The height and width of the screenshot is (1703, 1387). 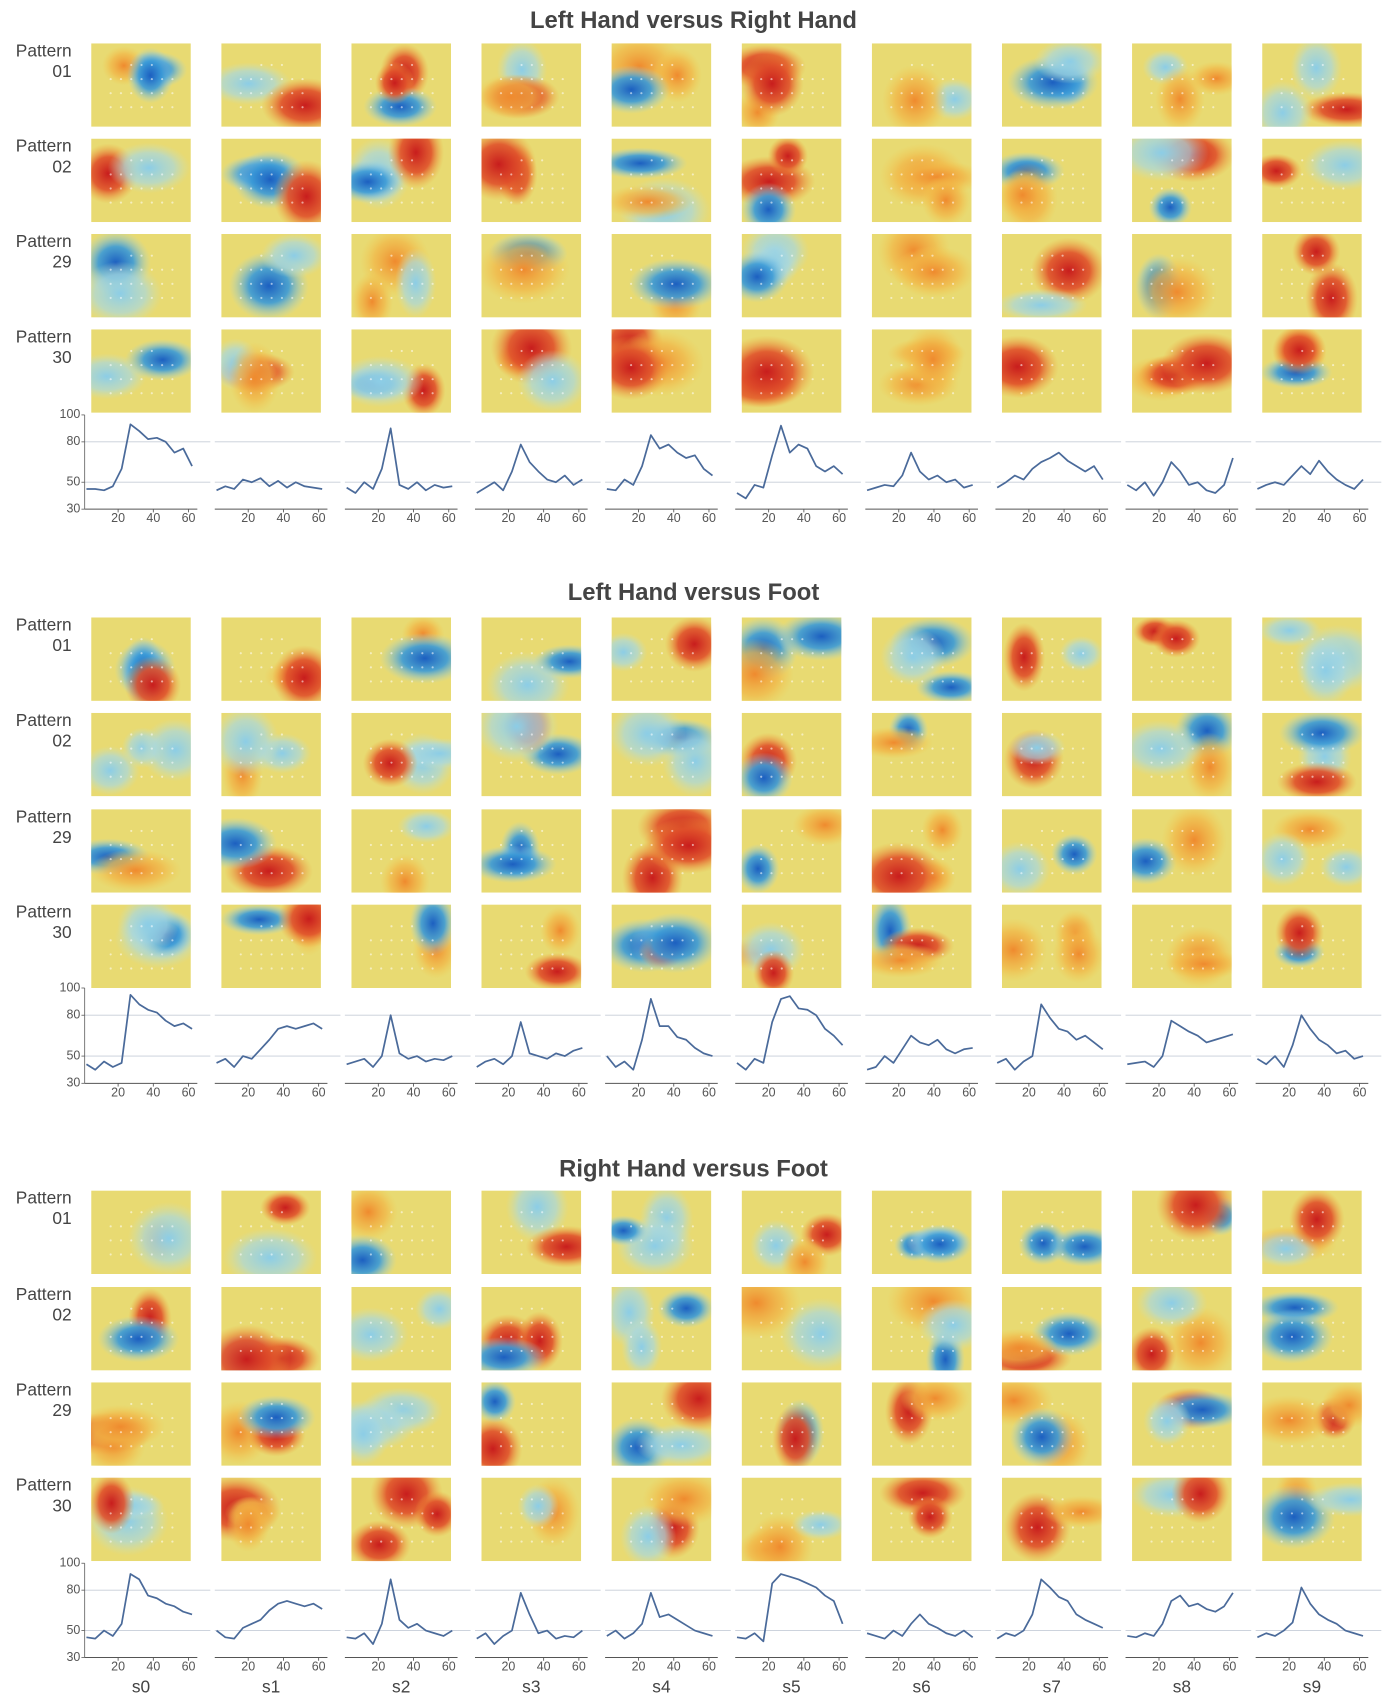 What do you see at coordinates (921, 1686) in the screenshot?
I see `subject-label: s6` at bounding box center [921, 1686].